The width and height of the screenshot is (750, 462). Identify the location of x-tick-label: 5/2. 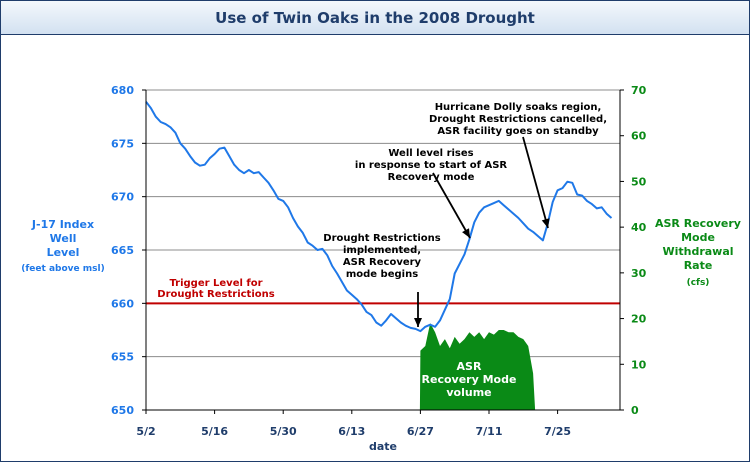
(145, 431).